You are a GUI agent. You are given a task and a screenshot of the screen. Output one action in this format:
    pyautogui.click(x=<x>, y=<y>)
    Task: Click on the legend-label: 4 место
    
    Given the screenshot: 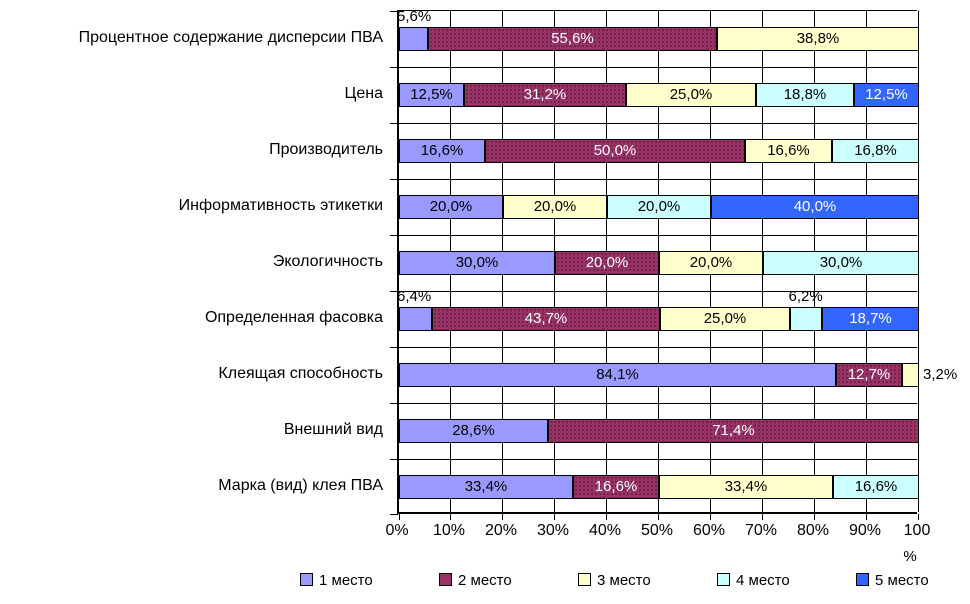 What is the action you would take?
    pyautogui.click(x=763, y=580)
    